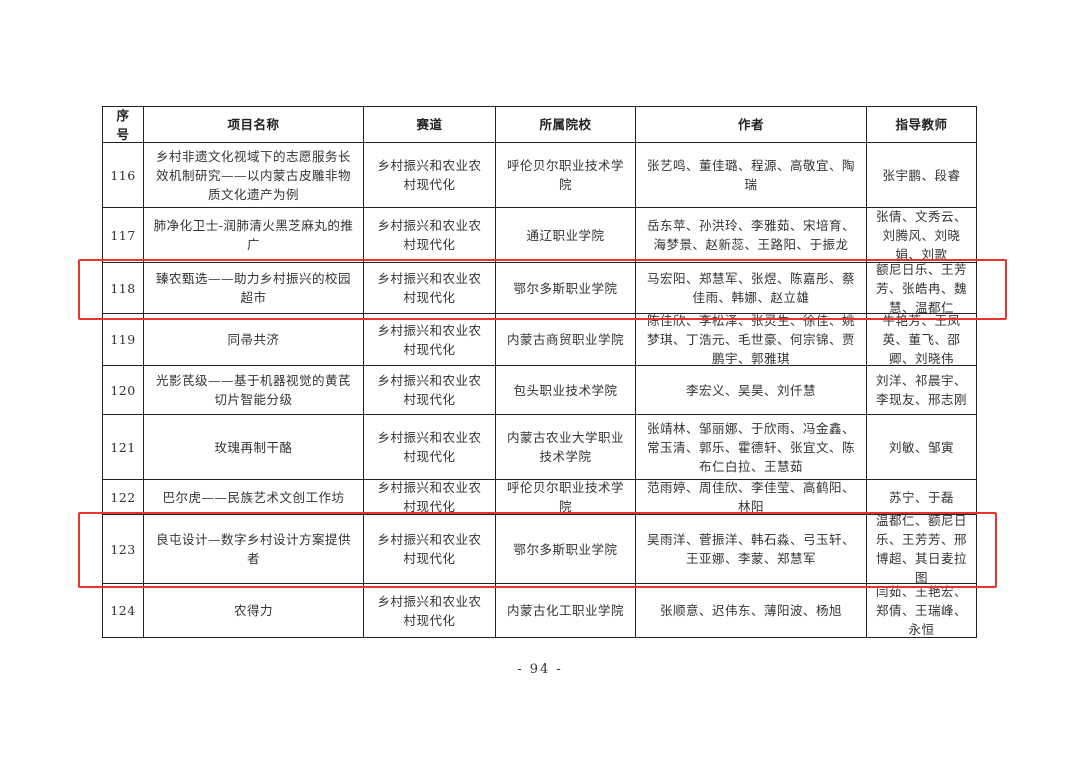 Image resolution: width=1080 pixels, height=763 pixels. Describe the element at coordinates (751, 125) in the screenshot. I see `header-cell: 作者` at that location.